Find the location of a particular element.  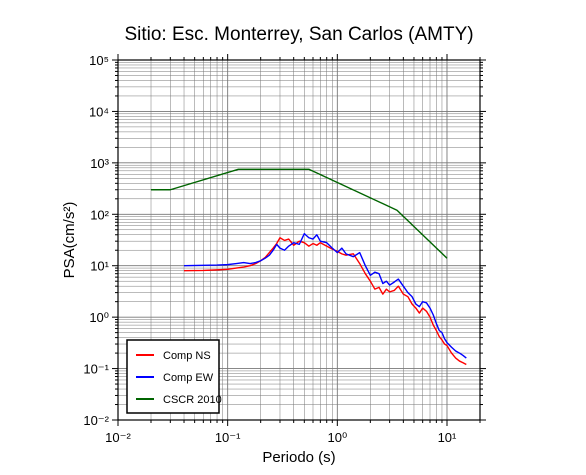

y-tick-label: 10⁵ is located at coordinates (99, 60).